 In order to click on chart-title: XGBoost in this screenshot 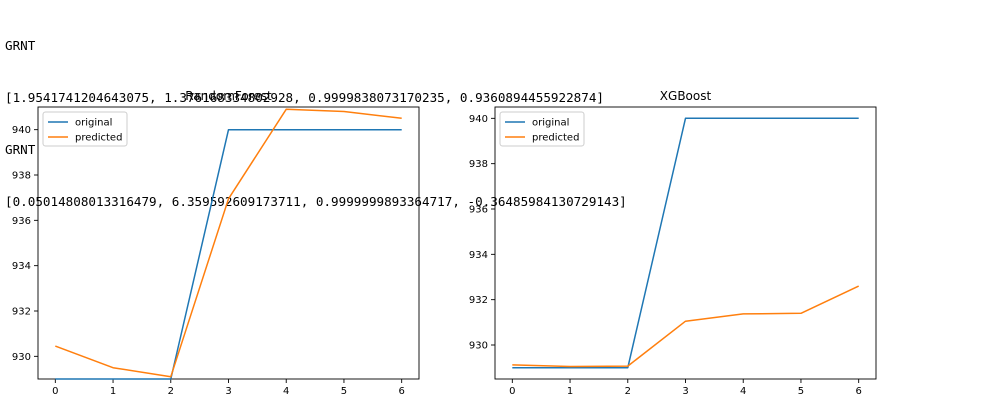, I will do `click(686, 96)`.